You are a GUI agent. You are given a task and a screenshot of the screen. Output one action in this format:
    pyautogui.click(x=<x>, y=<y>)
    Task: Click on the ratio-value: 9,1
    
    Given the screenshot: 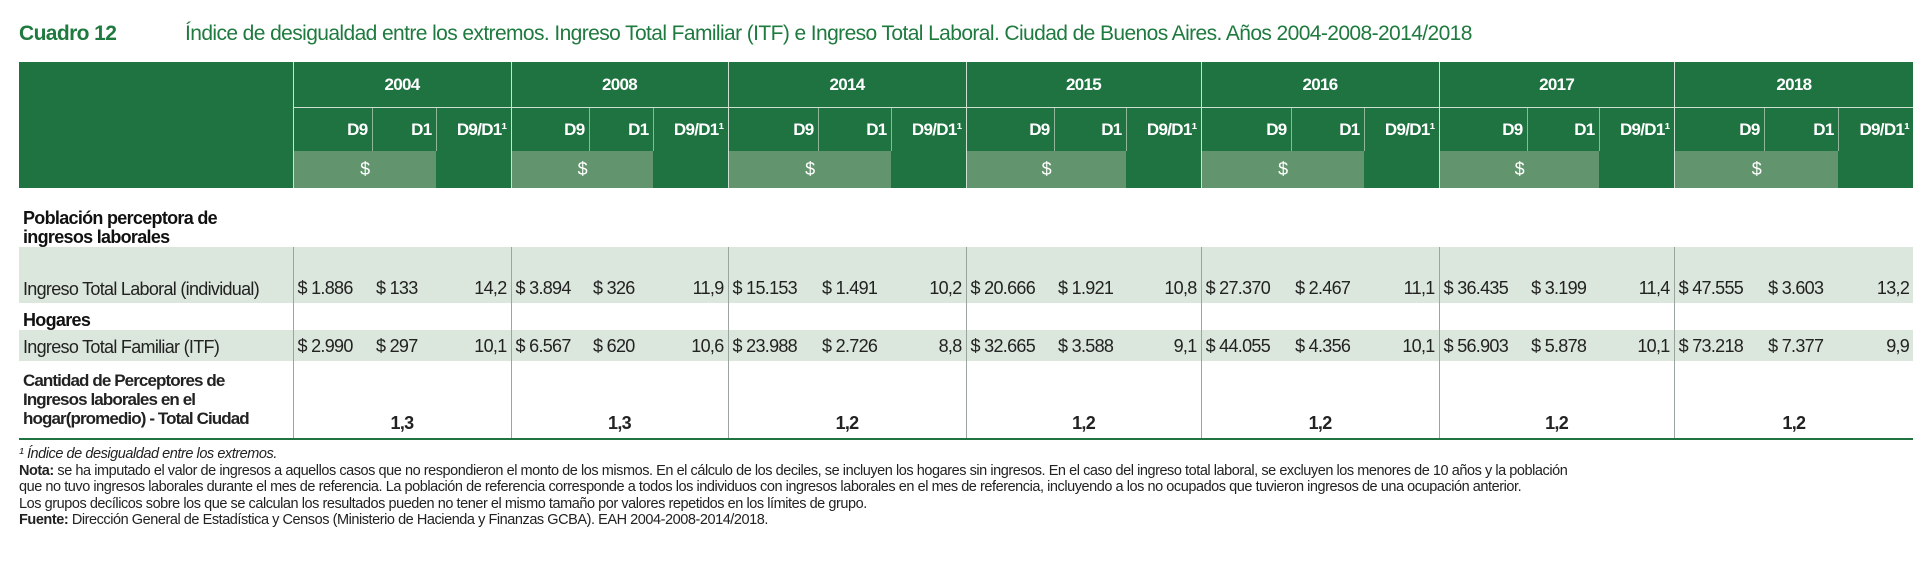 What is the action you would take?
    pyautogui.click(x=1164, y=345)
    